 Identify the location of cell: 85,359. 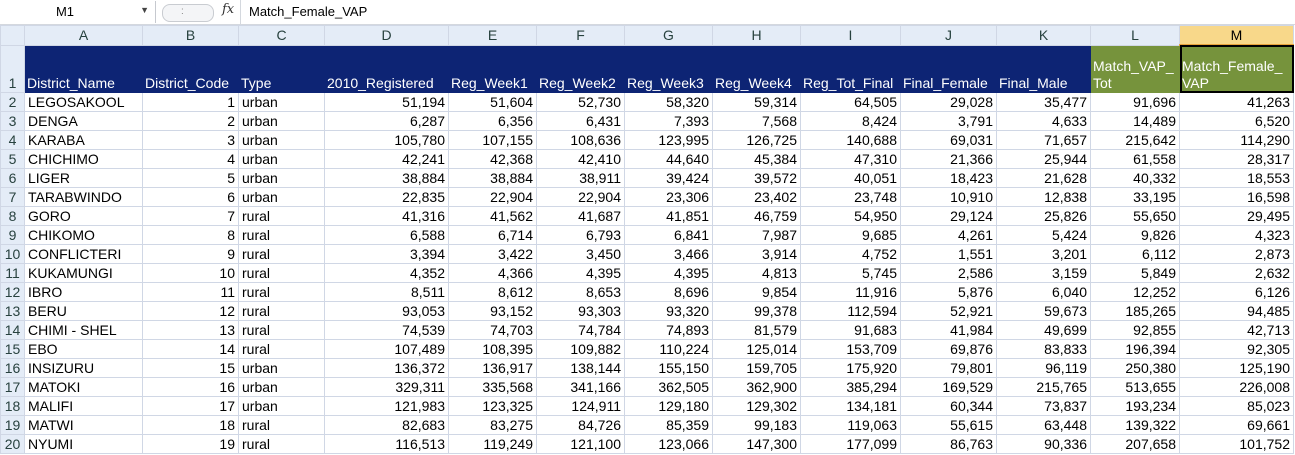
(668, 425).